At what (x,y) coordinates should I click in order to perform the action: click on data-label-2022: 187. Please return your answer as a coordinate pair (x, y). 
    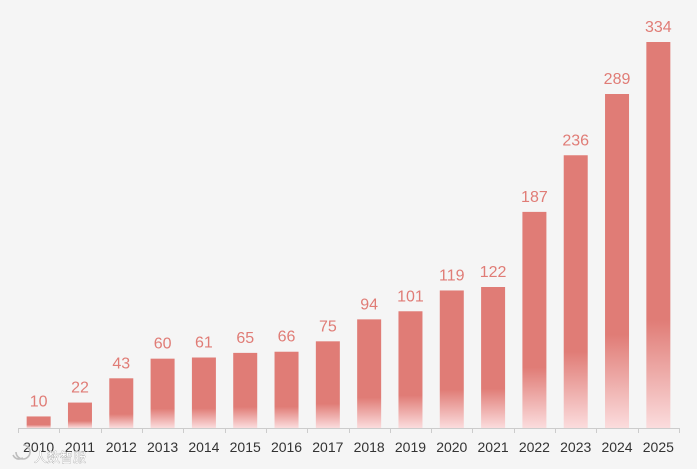
    Looking at the image, I should click on (534, 197).